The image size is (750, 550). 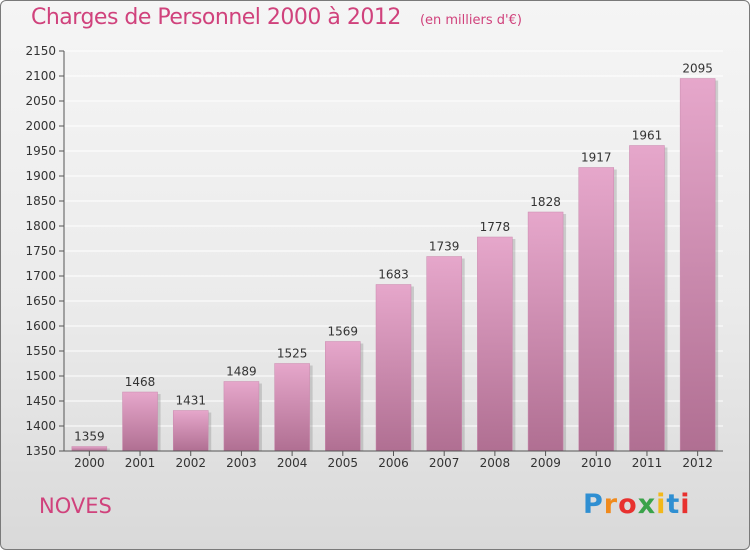 I want to click on y-tick-label: 1750, so click(x=40, y=251).